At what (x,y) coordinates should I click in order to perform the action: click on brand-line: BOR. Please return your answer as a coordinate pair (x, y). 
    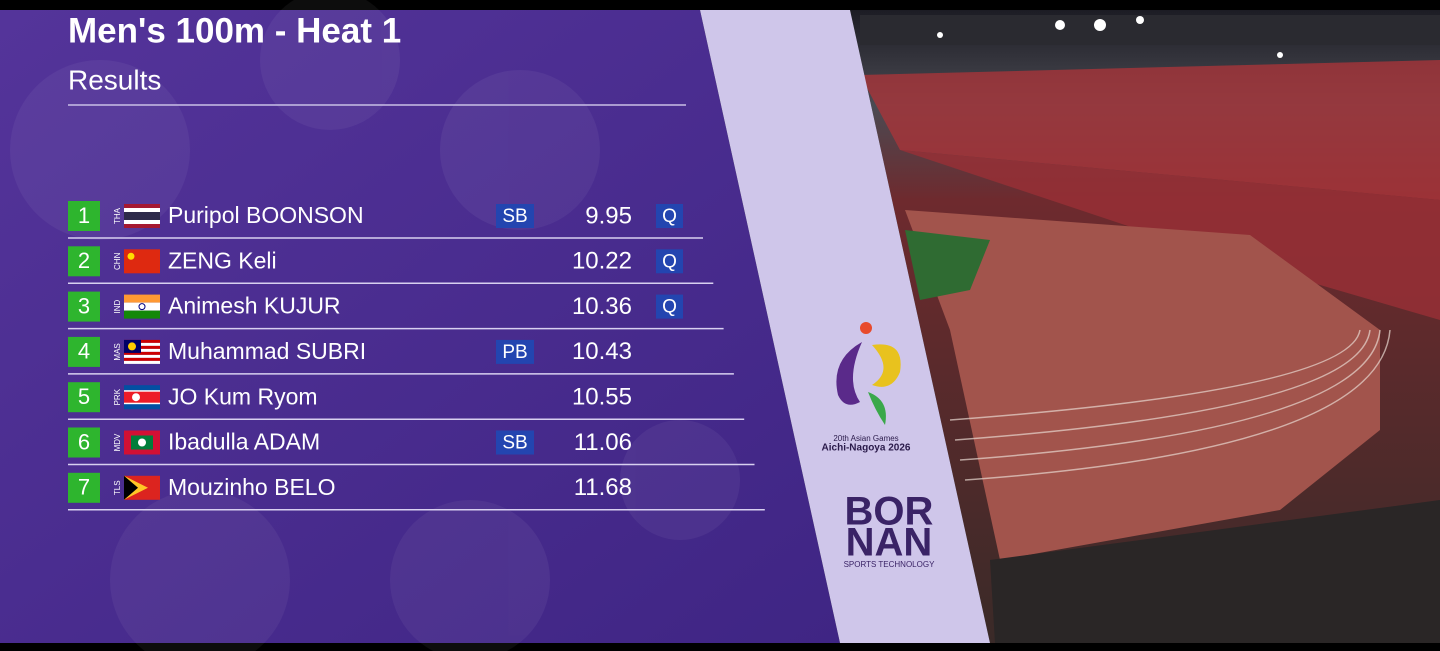
    Looking at the image, I should click on (889, 512).